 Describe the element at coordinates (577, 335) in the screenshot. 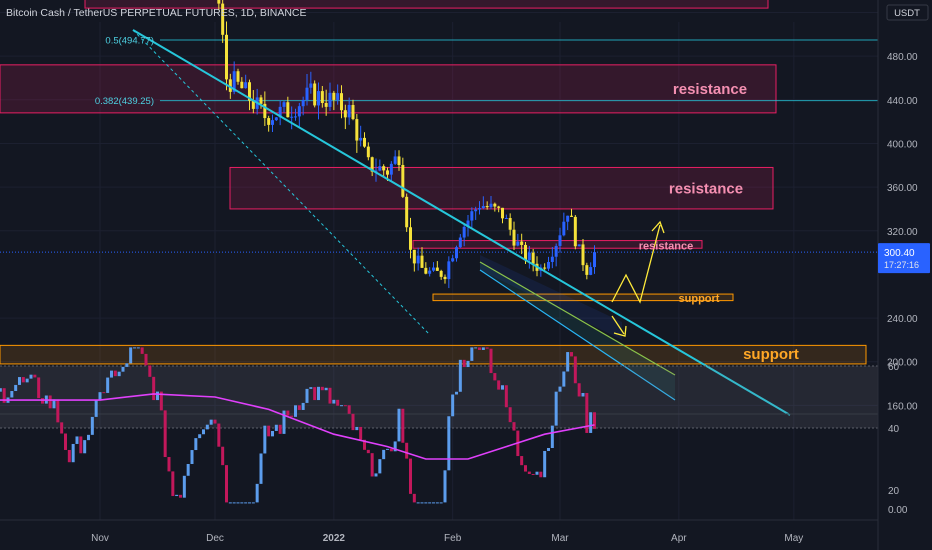

I see `channel-lower-line` at that location.